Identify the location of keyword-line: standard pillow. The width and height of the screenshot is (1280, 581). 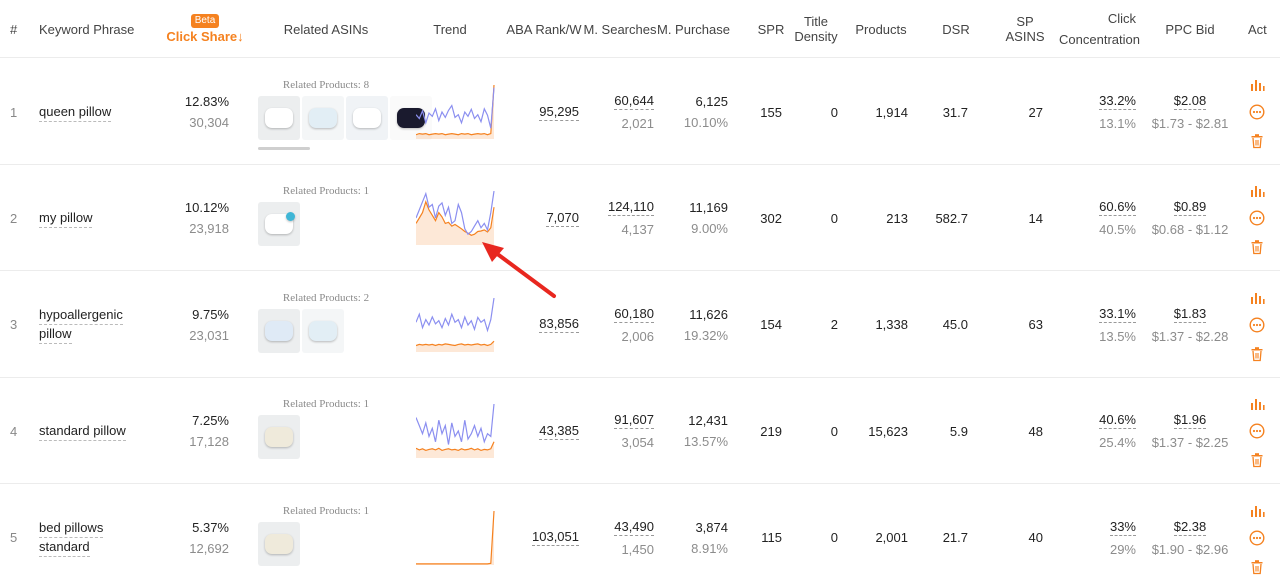
(82, 431).